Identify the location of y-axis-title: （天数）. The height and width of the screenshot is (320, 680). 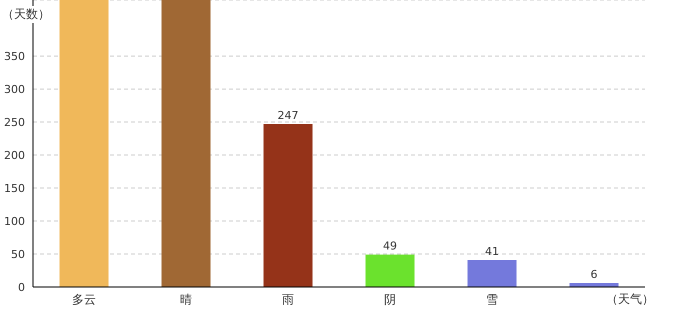
(26, 14).